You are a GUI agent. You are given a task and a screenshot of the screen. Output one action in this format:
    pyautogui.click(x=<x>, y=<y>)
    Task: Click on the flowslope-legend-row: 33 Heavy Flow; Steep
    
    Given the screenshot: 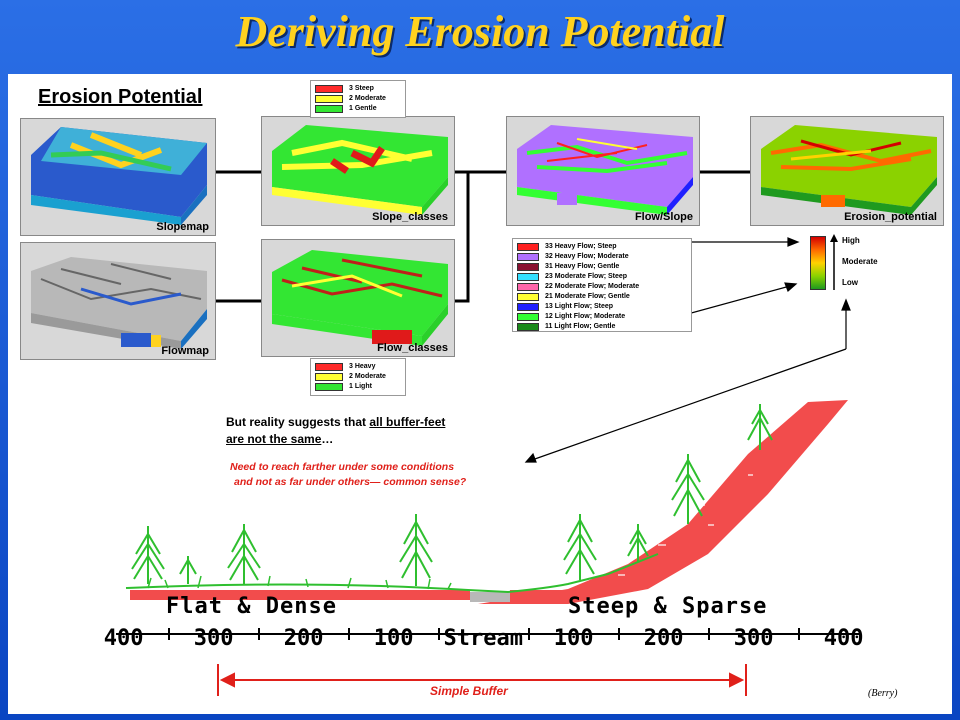 What is the action you would take?
    pyautogui.click(x=602, y=246)
    